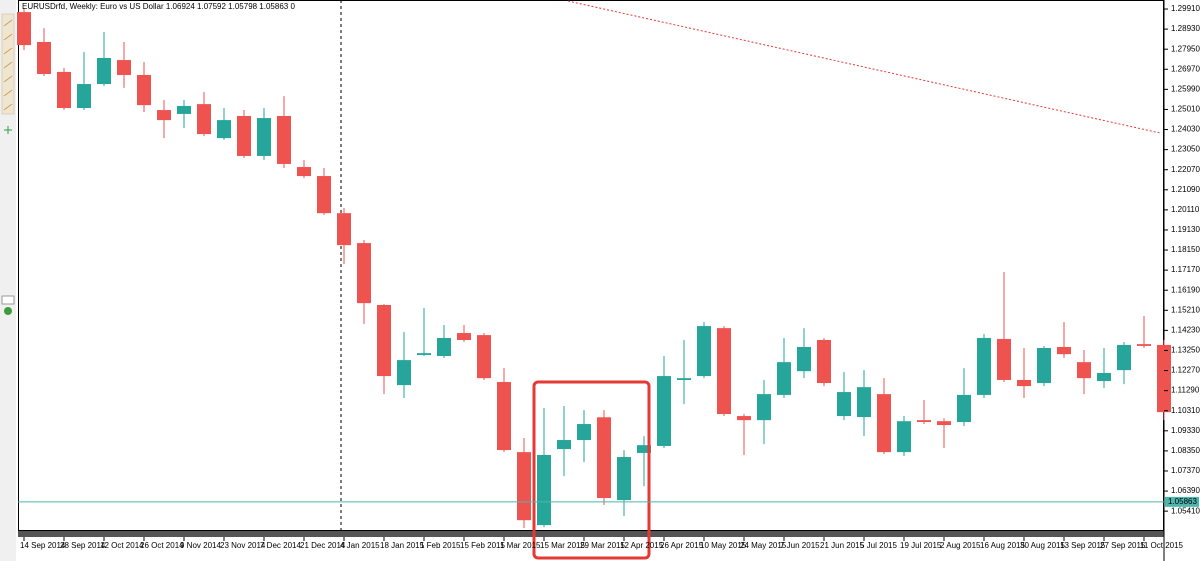 The image size is (1200, 561). What do you see at coordinates (1185, 470) in the screenshot?
I see `y-tick-label: 1.07370` at bounding box center [1185, 470].